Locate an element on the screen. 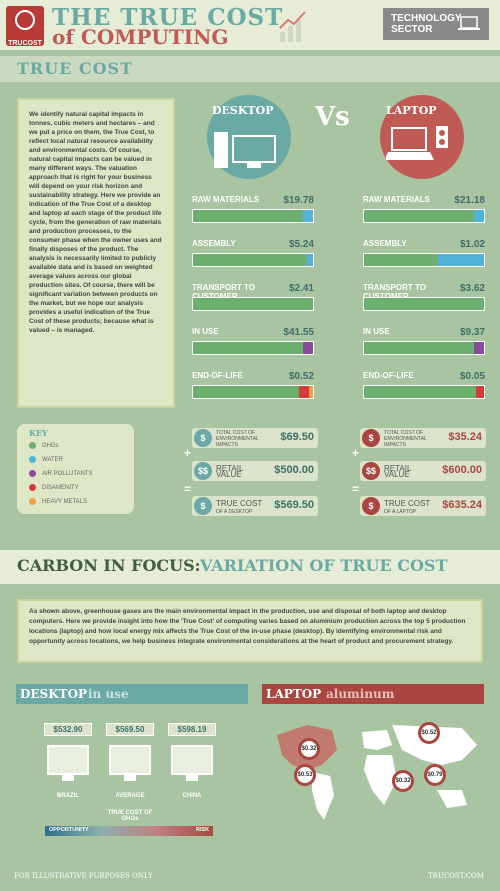 This screenshot has height=891, width=500. map-value-marker: $0.52 is located at coordinates (429, 733).